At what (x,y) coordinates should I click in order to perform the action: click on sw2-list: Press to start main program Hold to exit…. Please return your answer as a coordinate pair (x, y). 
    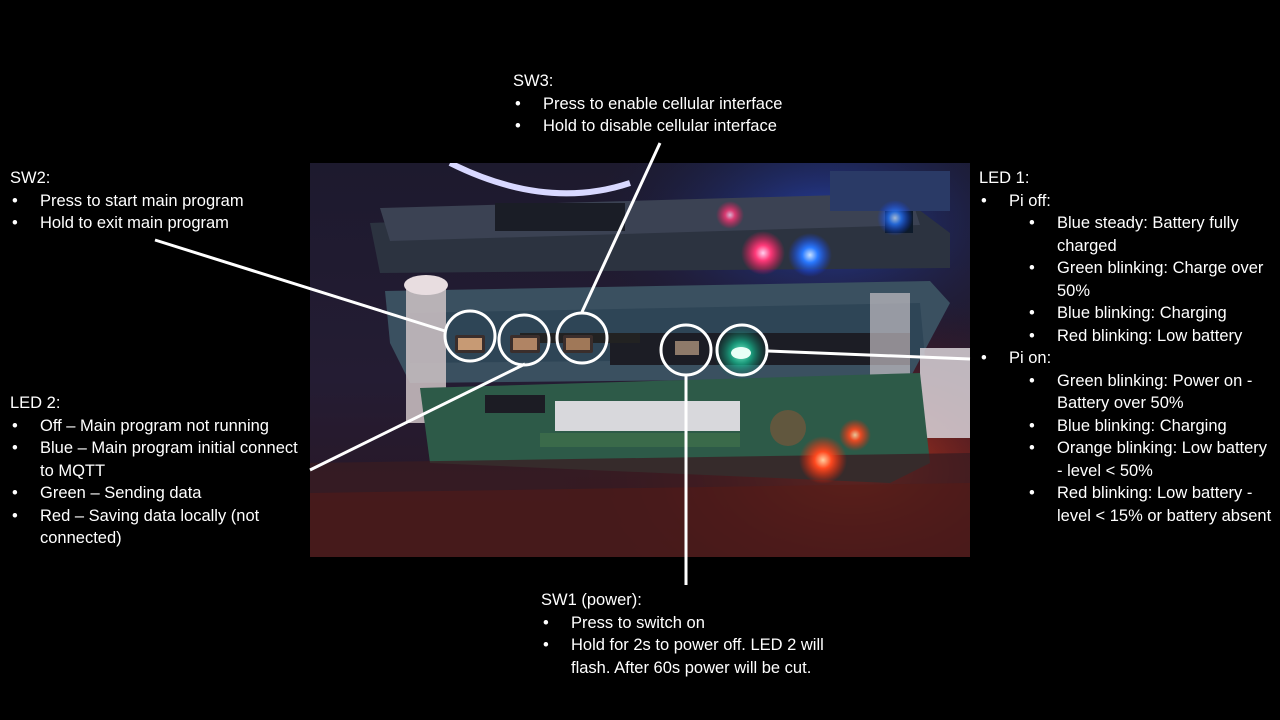
    Looking at the image, I should click on (155, 212).